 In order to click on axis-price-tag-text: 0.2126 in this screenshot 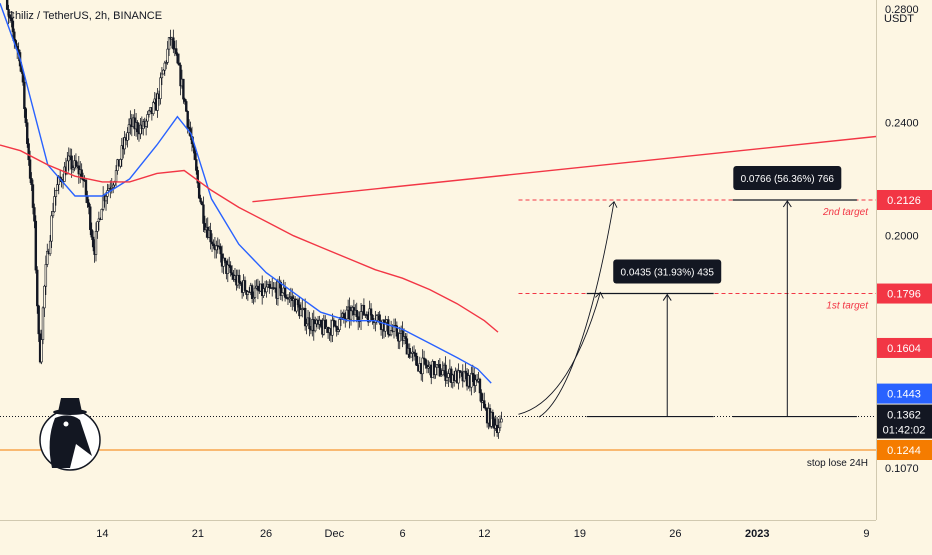, I will do `click(904, 201)`.